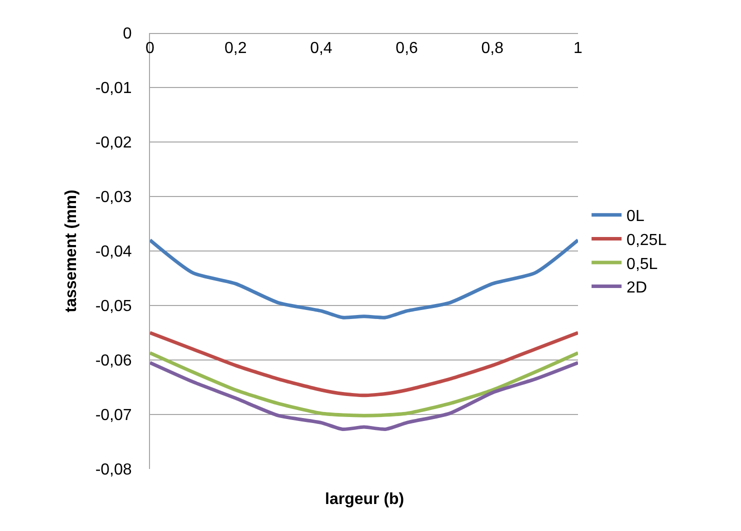 The height and width of the screenshot is (531, 741). Describe the element at coordinates (127, 34) in the screenshot. I see `y-tick-label: 0` at that location.